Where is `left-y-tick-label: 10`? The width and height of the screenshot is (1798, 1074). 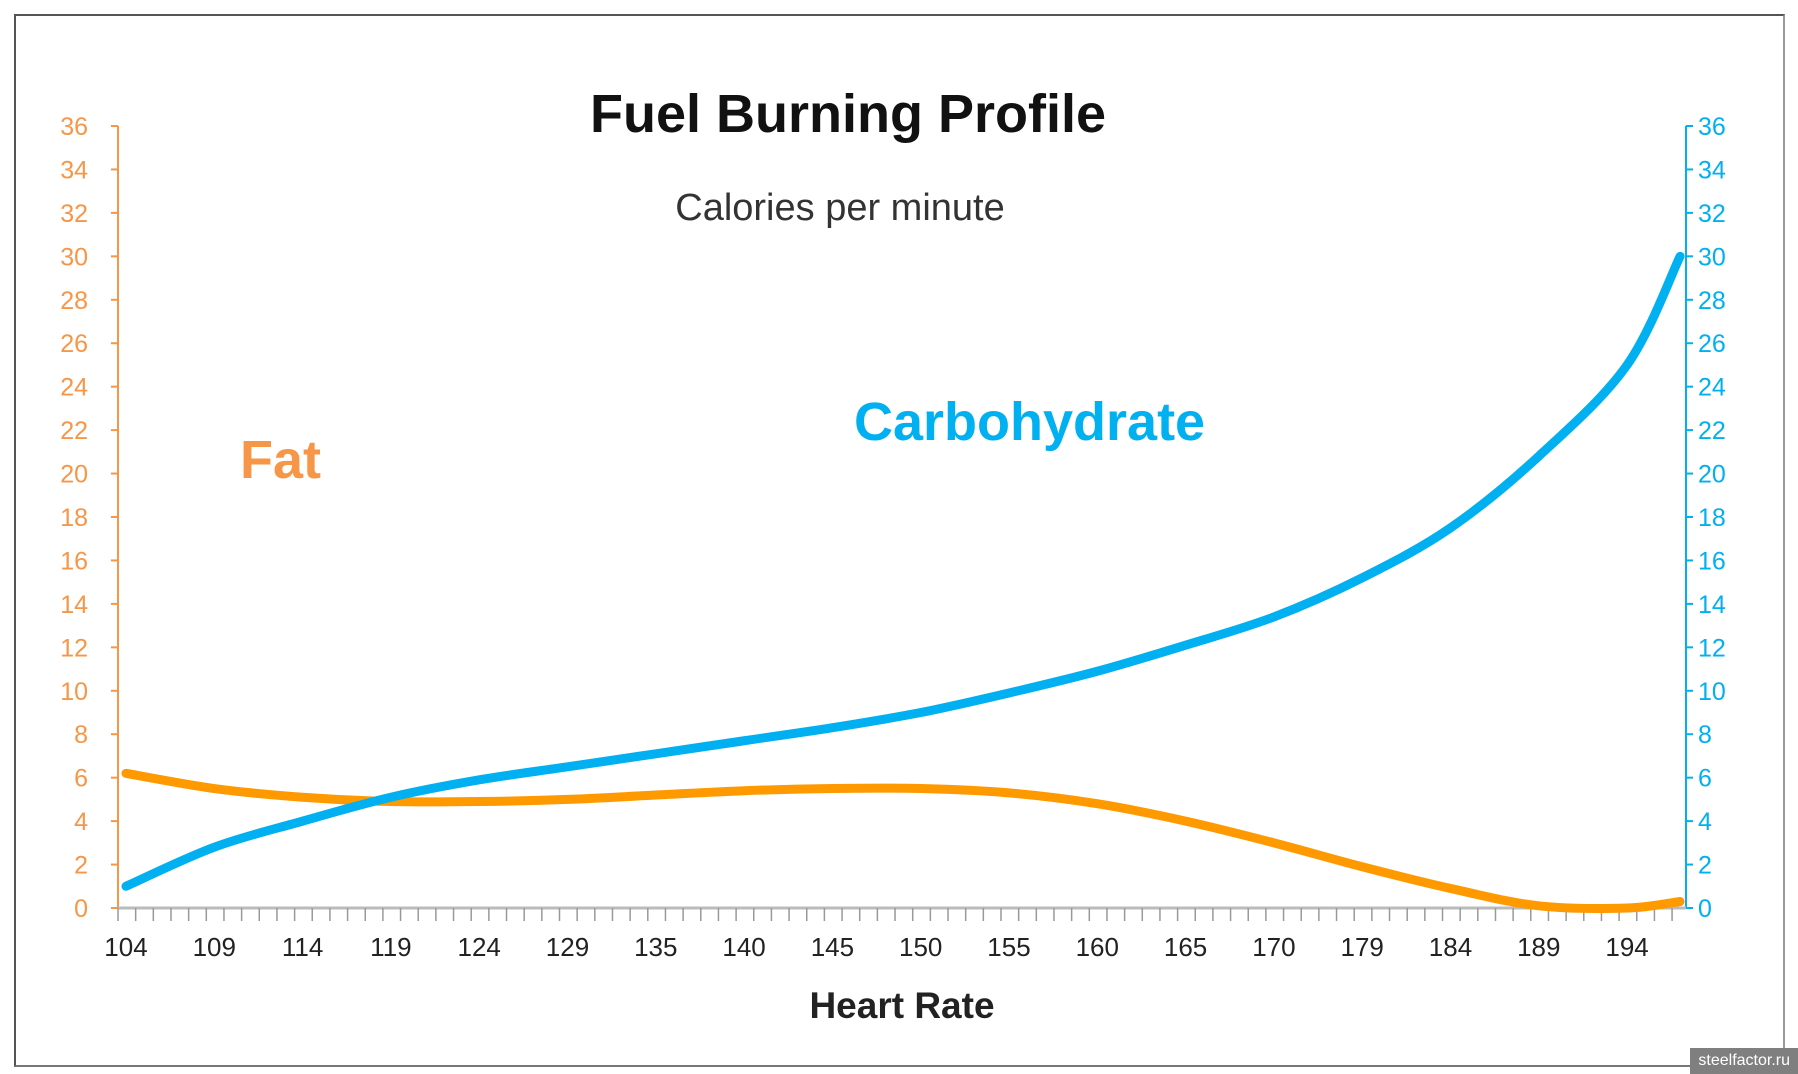 left-y-tick-label: 10 is located at coordinates (74, 692).